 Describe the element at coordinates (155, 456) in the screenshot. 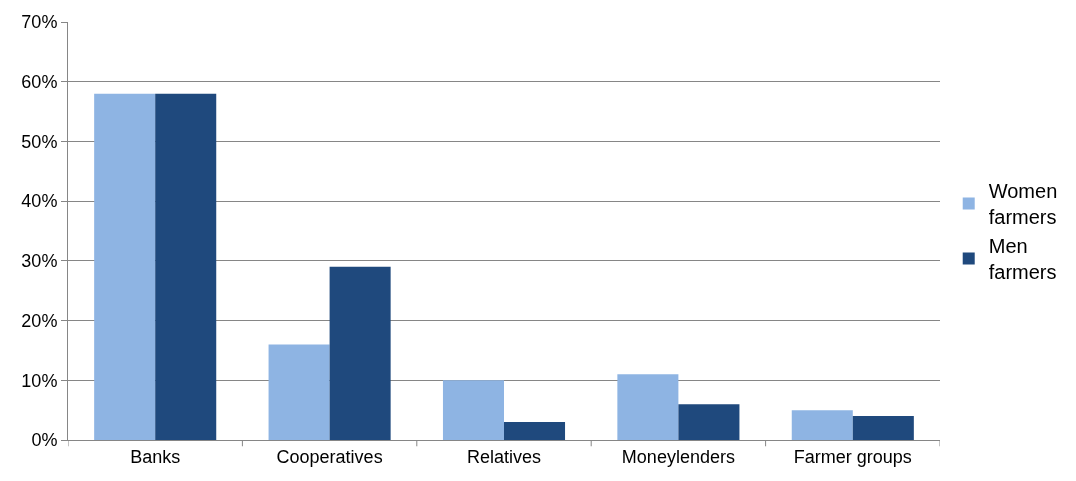

I see `x-tick-label: Banks` at that location.